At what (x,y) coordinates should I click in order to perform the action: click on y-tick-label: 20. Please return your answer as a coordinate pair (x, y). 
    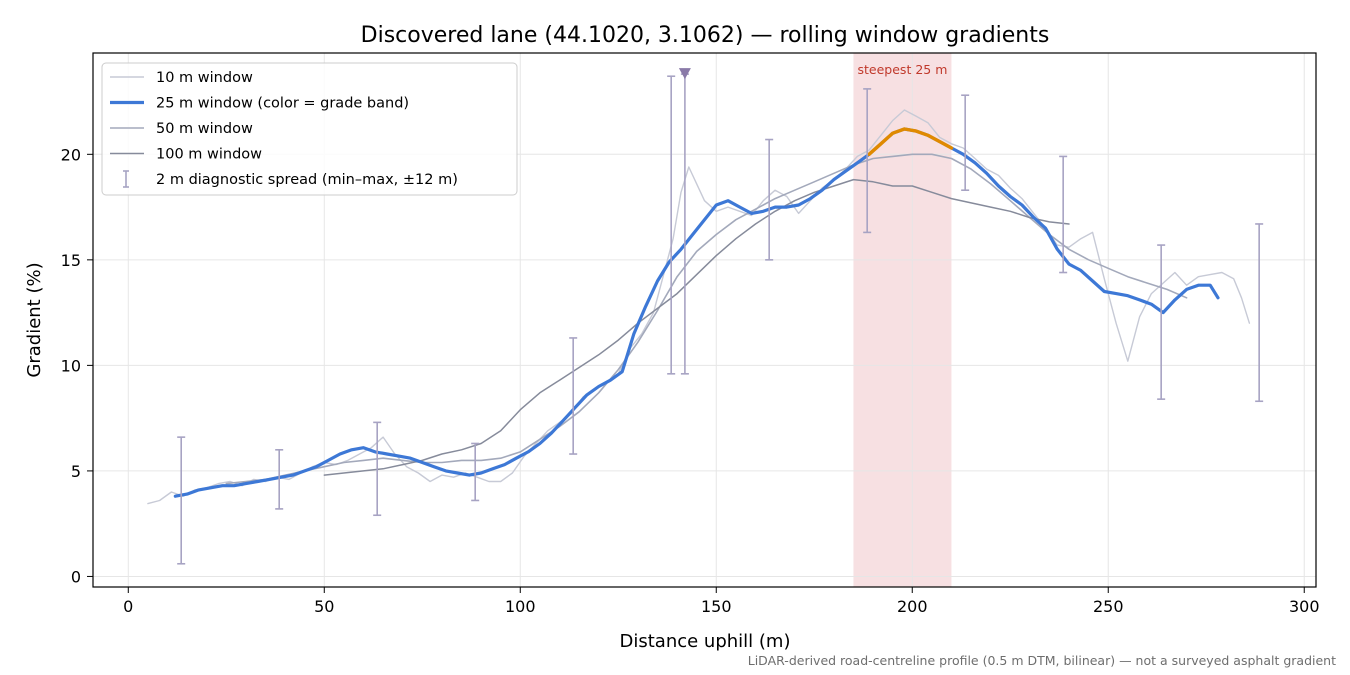
    Looking at the image, I should click on (71, 154).